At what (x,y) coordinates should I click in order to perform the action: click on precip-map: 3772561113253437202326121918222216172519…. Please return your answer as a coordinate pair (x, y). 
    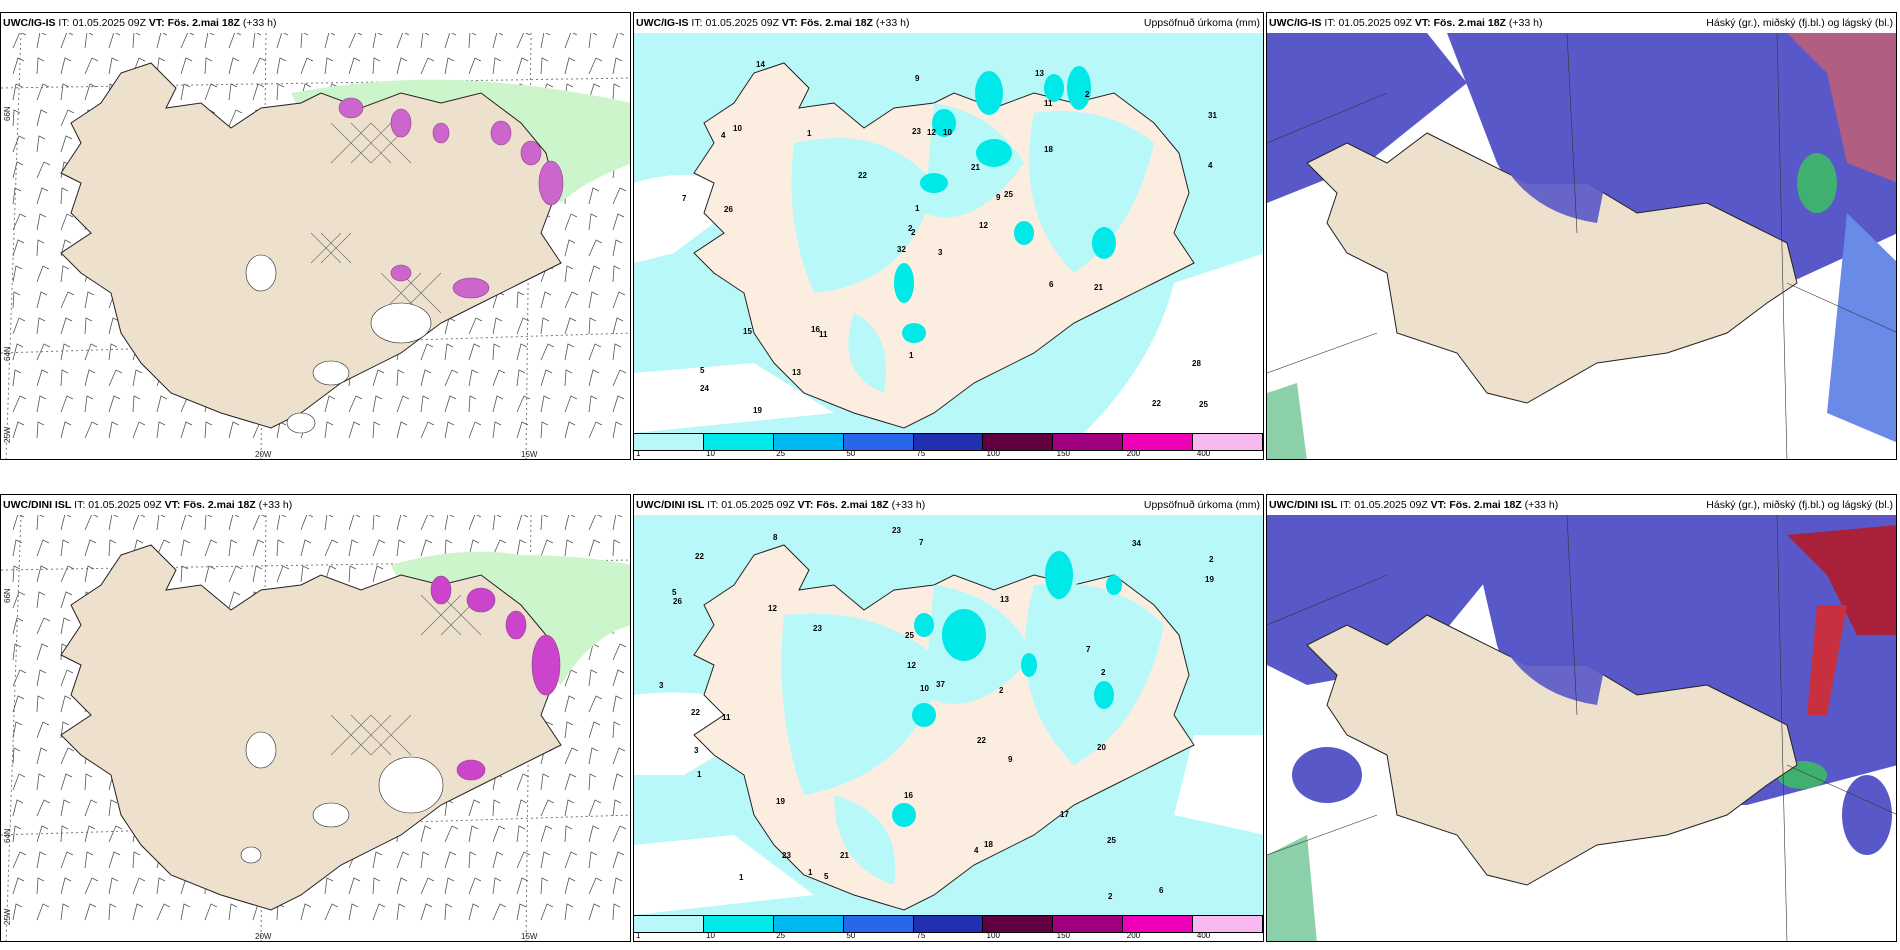
    Looking at the image, I should click on (948, 716).